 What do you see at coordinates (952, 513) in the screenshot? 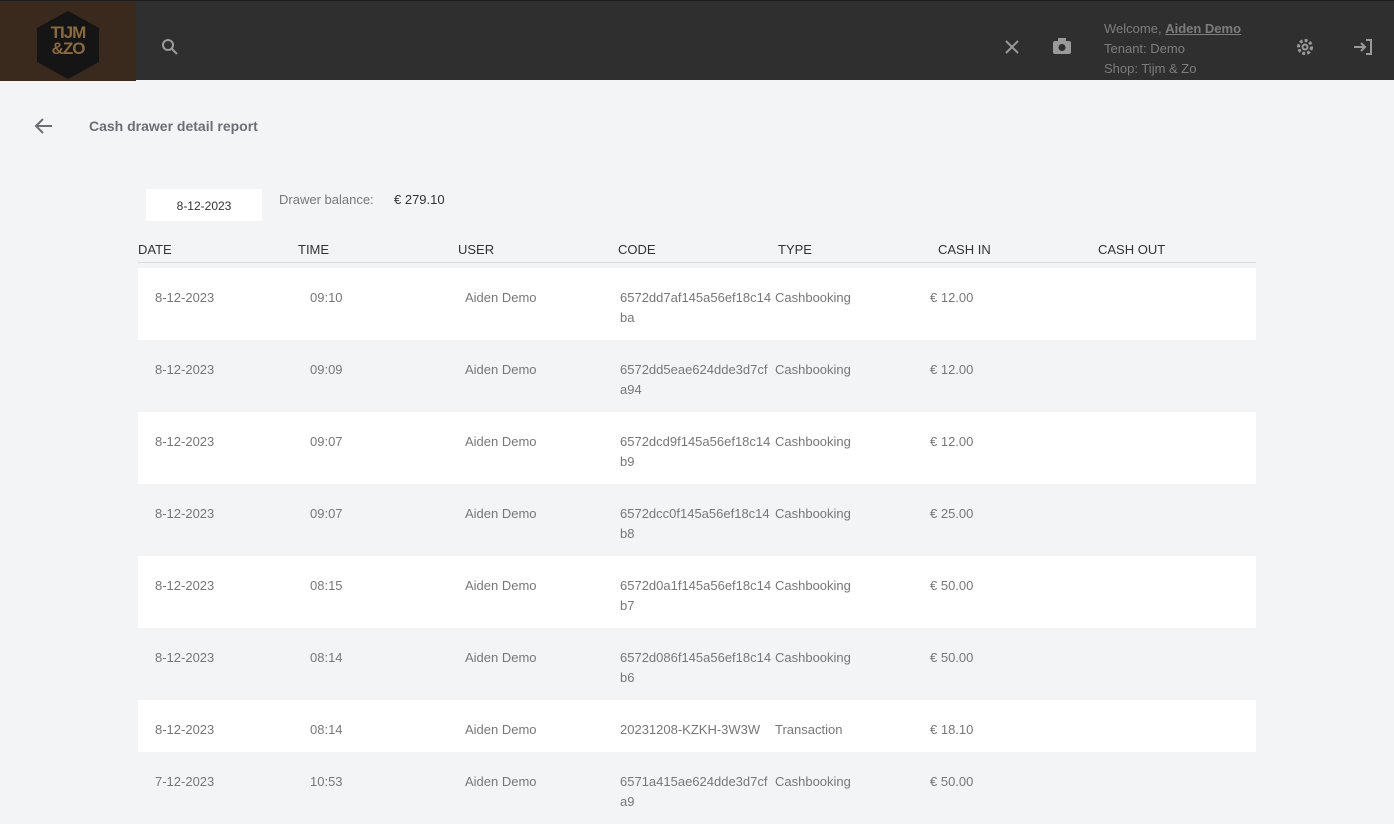
I see `cell: € 25.00` at bounding box center [952, 513].